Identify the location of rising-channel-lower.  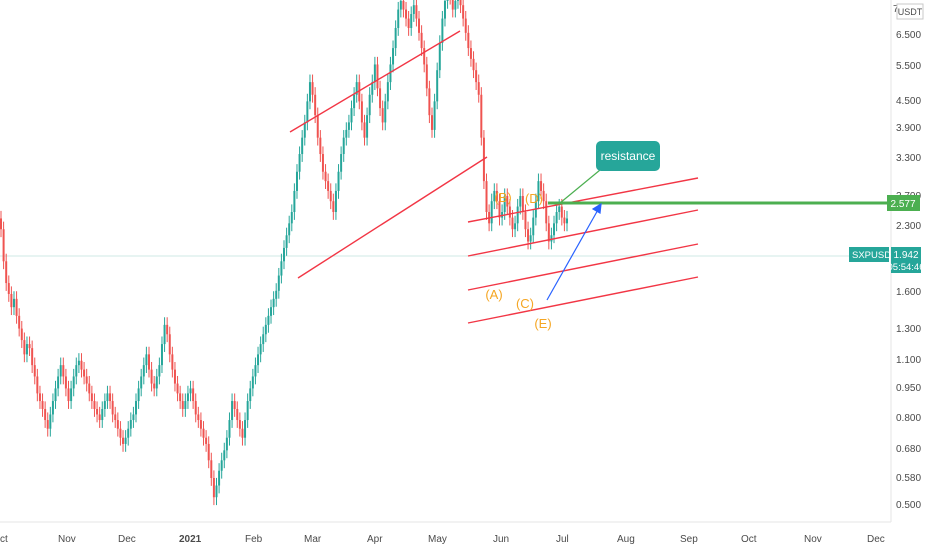
(392, 217).